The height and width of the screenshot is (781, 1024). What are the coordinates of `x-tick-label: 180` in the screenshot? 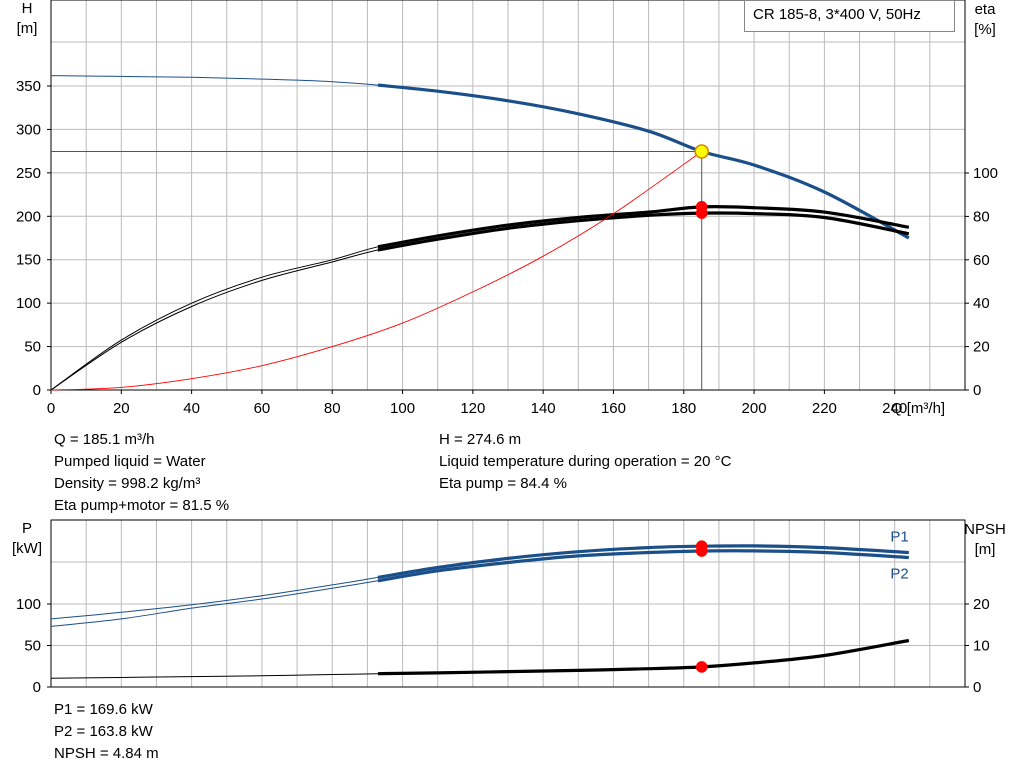 It's located at (683, 408).